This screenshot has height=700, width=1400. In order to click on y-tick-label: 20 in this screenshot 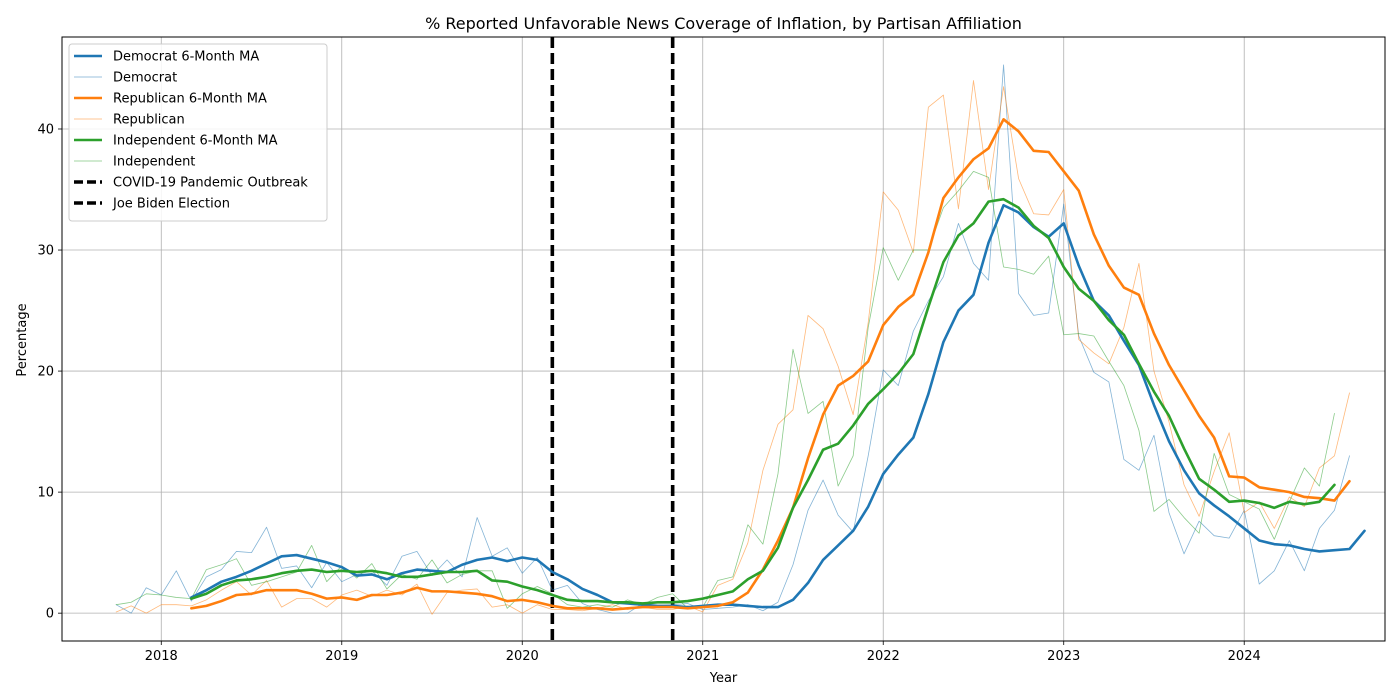, I will do `click(45, 372)`.